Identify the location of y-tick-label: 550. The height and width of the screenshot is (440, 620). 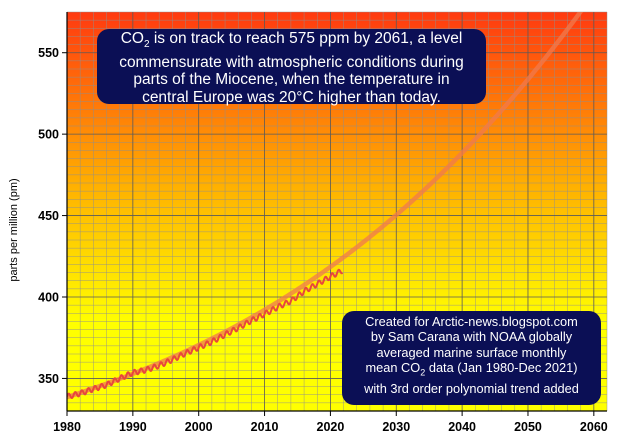
(48, 53).